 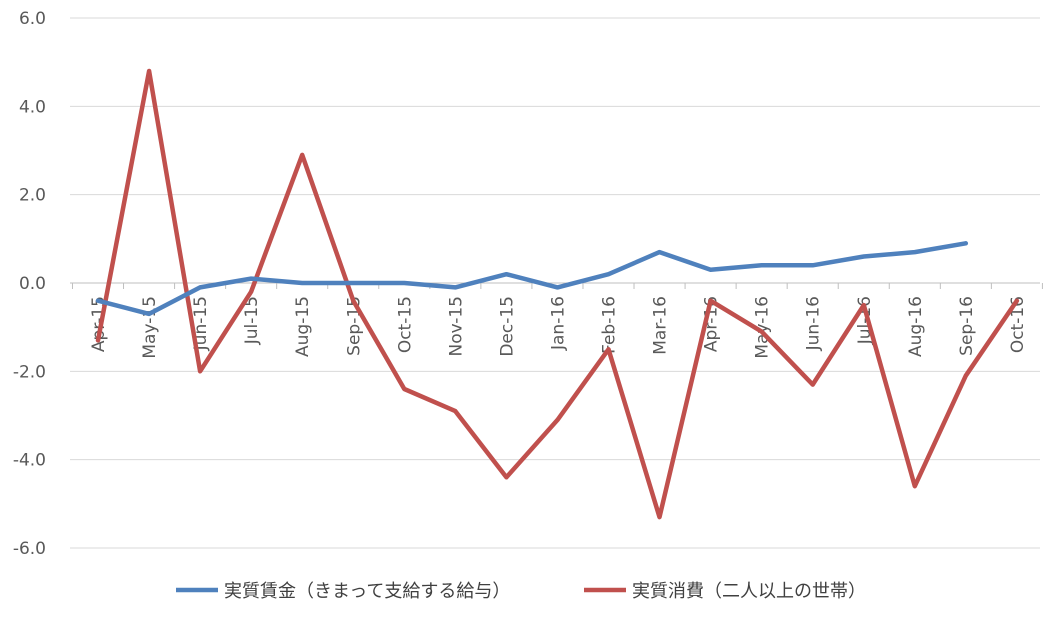 I want to click on x-tick-label: Feb-16, so click(x=610, y=325).